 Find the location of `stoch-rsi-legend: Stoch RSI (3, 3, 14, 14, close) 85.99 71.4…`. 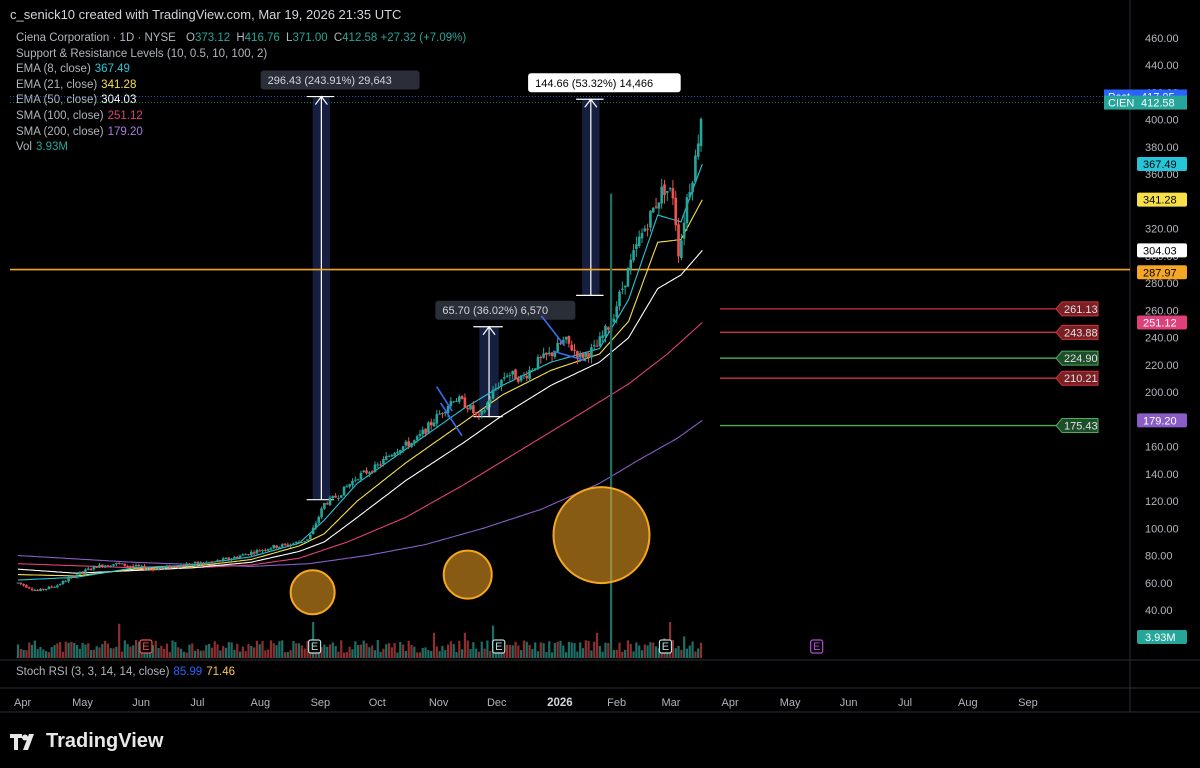

stoch-rsi-legend: Stoch RSI (3, 3, 14, 14, close) 85.99 71.4… is located at coordinates (125, 672).